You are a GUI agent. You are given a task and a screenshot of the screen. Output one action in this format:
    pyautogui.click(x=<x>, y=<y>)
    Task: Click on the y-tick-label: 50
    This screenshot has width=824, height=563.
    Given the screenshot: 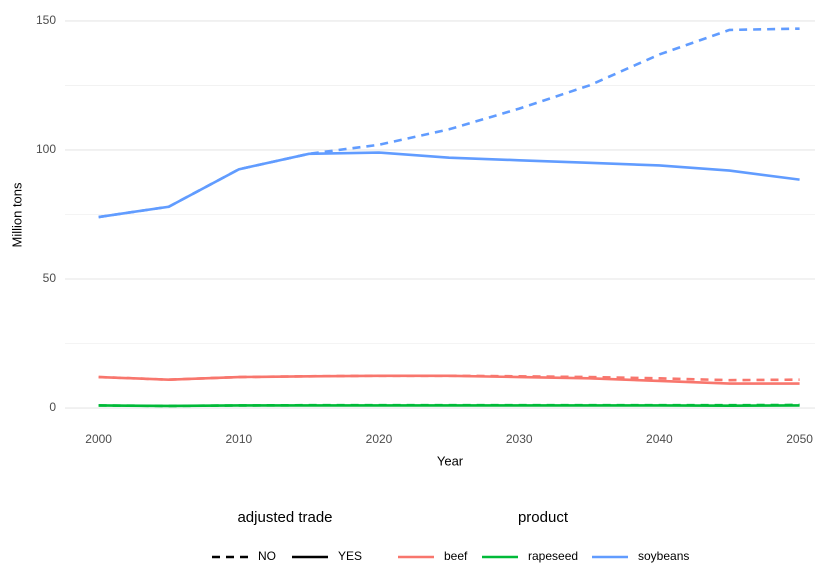 What is the action you would take?
    pyautogui.click(x=50, y=278)
    